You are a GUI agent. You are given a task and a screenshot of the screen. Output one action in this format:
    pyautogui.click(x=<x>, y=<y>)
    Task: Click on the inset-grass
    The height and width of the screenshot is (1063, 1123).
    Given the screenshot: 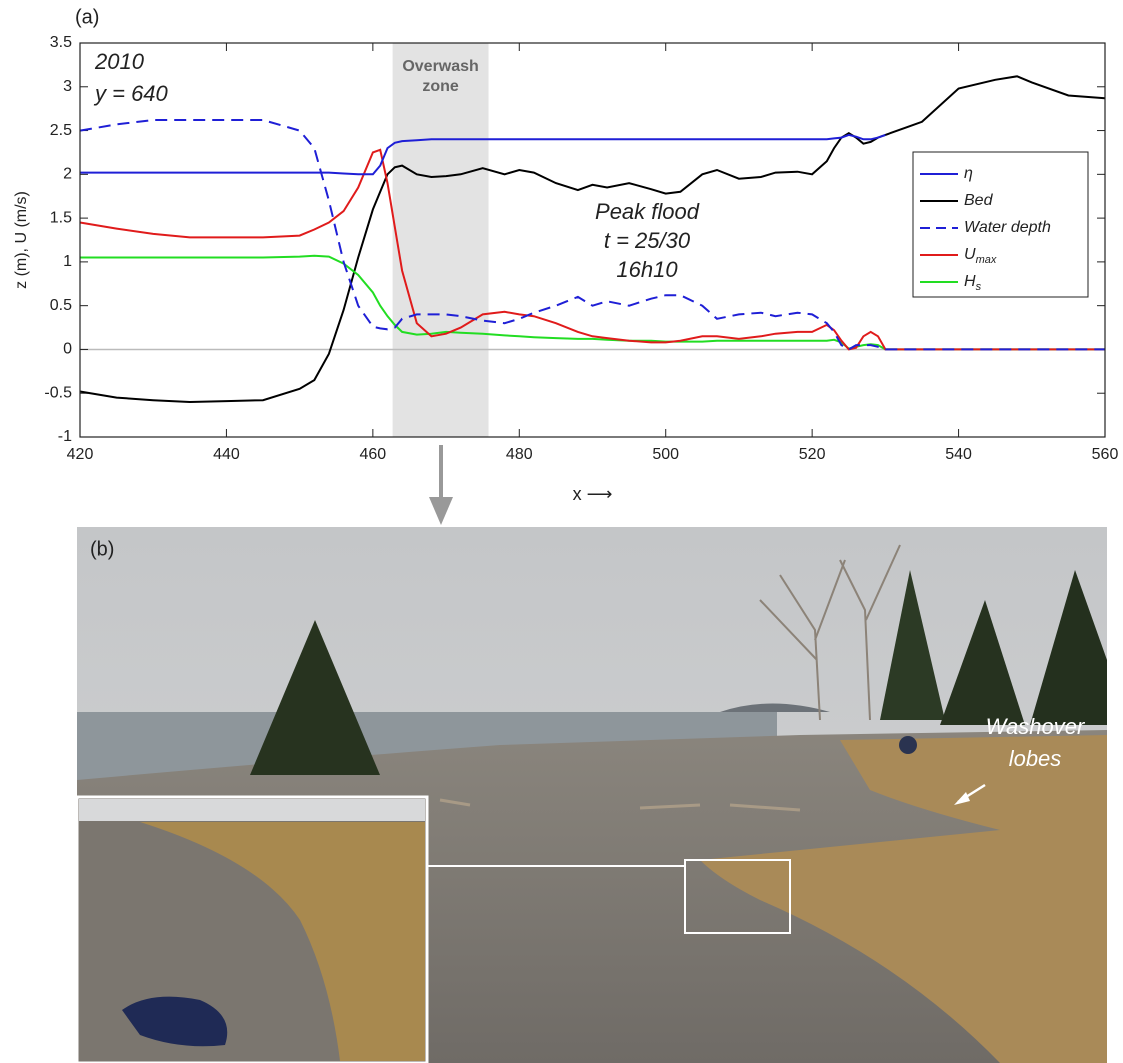 What is the action you would take?
    pyautogui.click(x=282, y=941)
    